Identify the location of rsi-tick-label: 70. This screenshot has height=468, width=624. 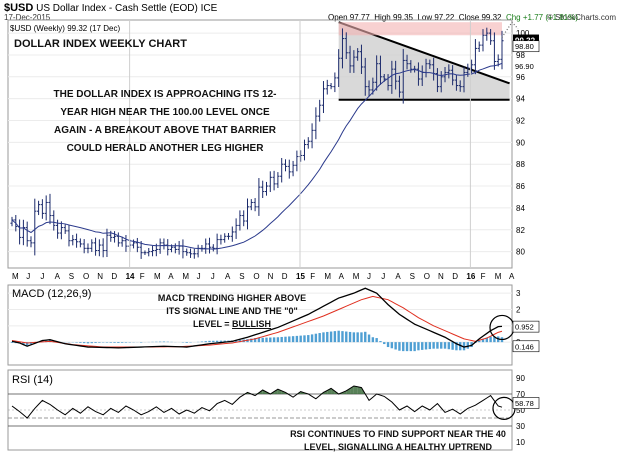
(520, 394).